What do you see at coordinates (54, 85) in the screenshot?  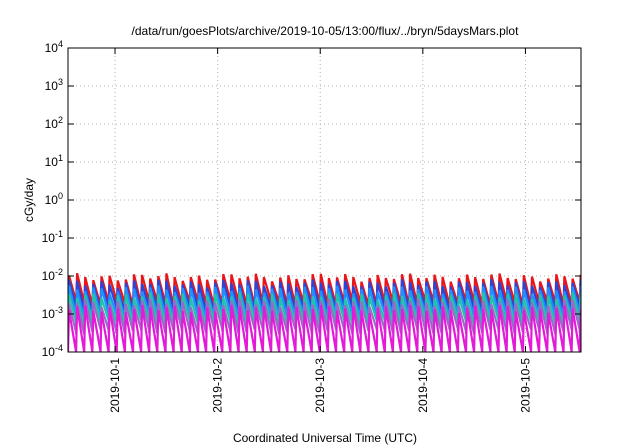 I see `y-tick-label: 10³` at bounding box center [54, 85].